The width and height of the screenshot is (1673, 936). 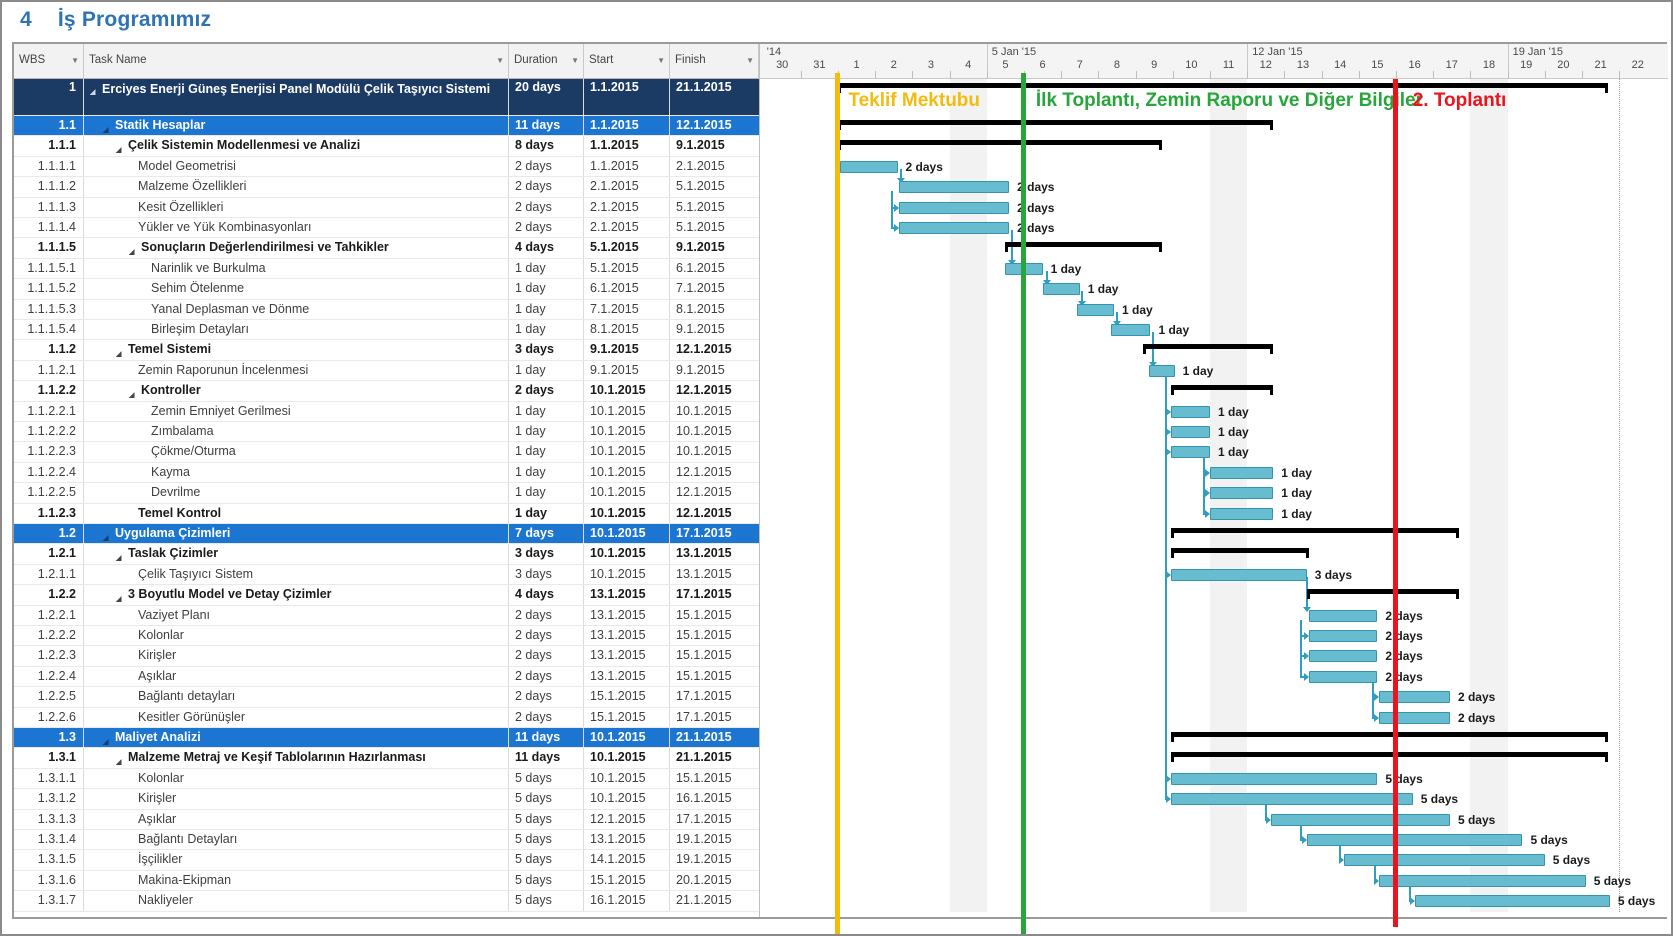 I want to click on column-header-dur: Duration ▼, so click(x=546, y=61).